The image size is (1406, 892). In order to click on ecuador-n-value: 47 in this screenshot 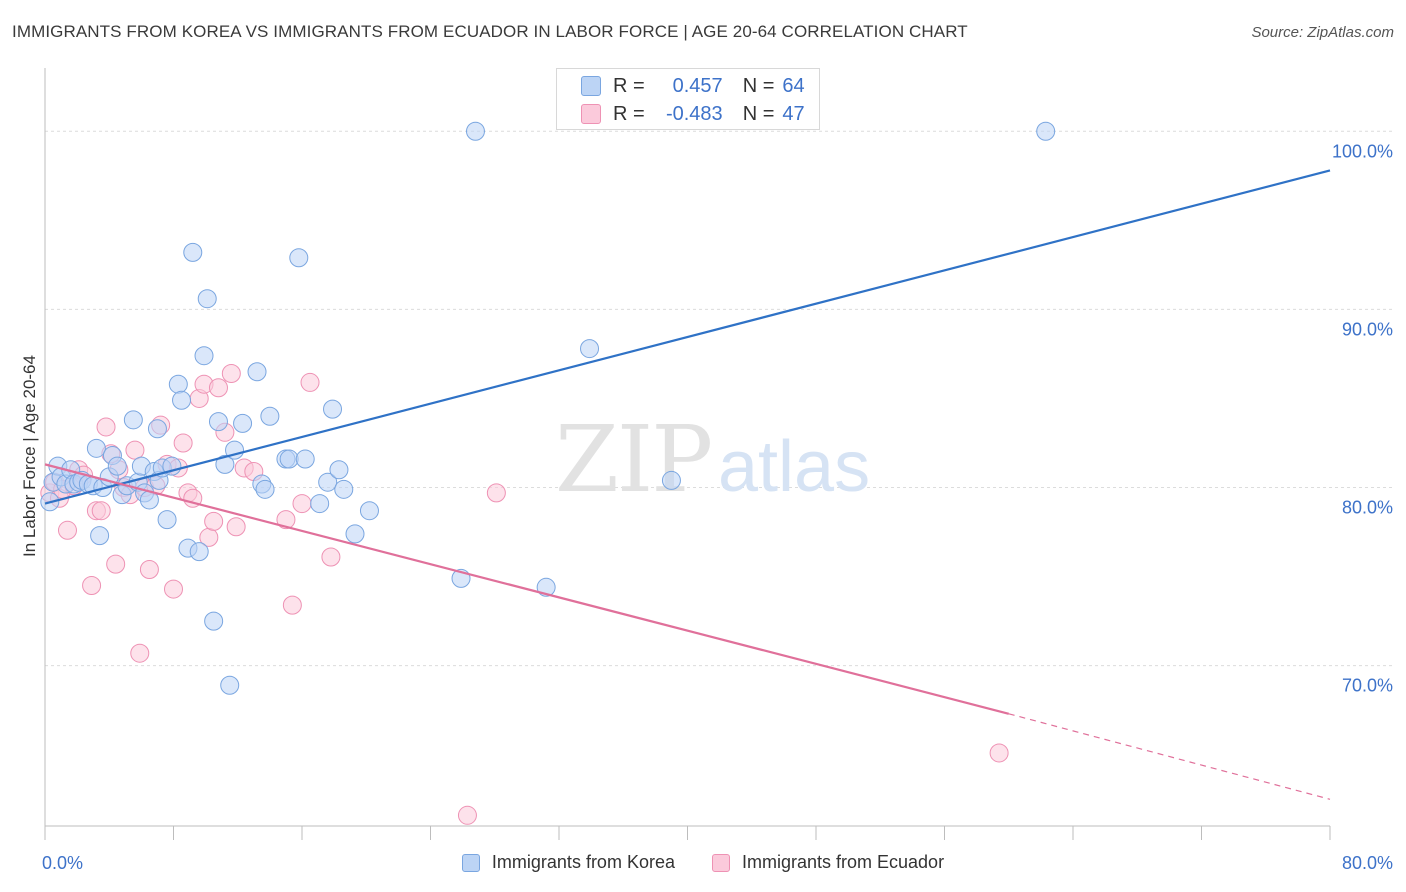, I will do `click(793, 113)`.